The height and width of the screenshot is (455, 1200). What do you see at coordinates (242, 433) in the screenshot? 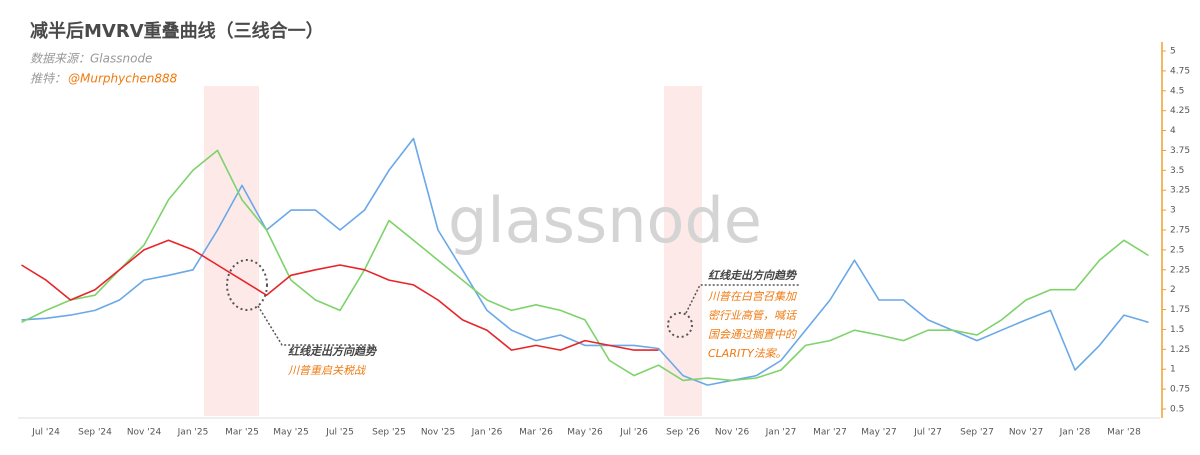
I see `x-tick-label: Mar '25` at bounding box center [242, 433].